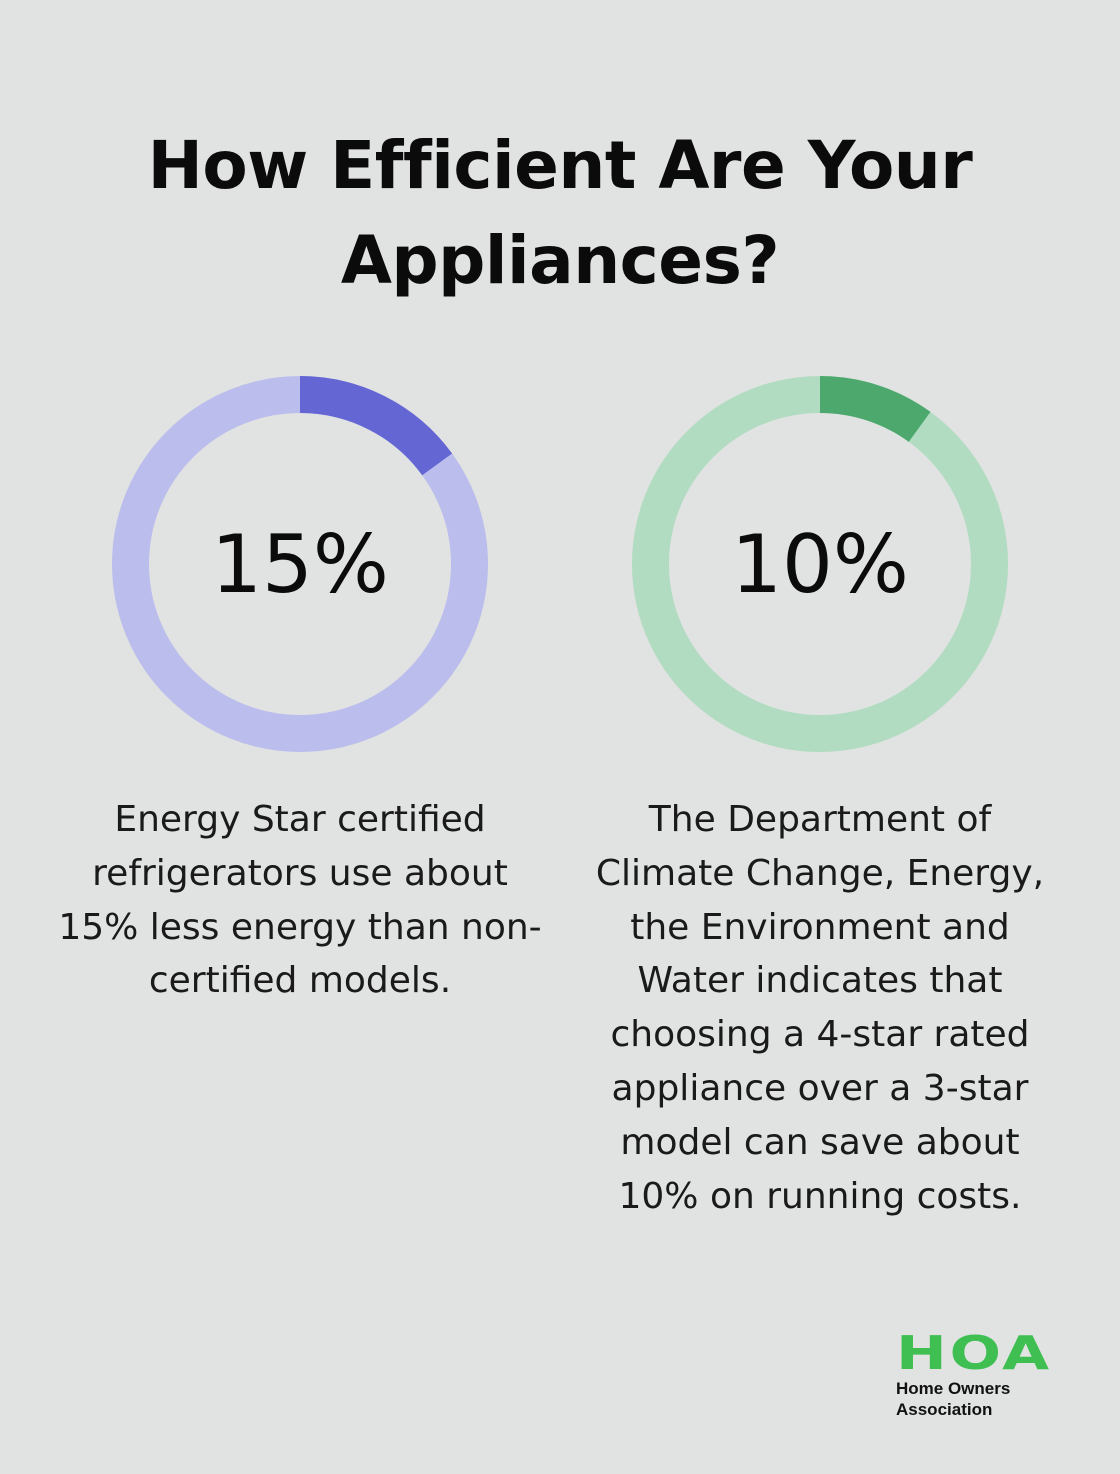 The height and width of the screenshot is (1474, 1120). Describe the element at coordinates (944, 1409) in the screenshot. I see `logo-line-2: Association` at that location.